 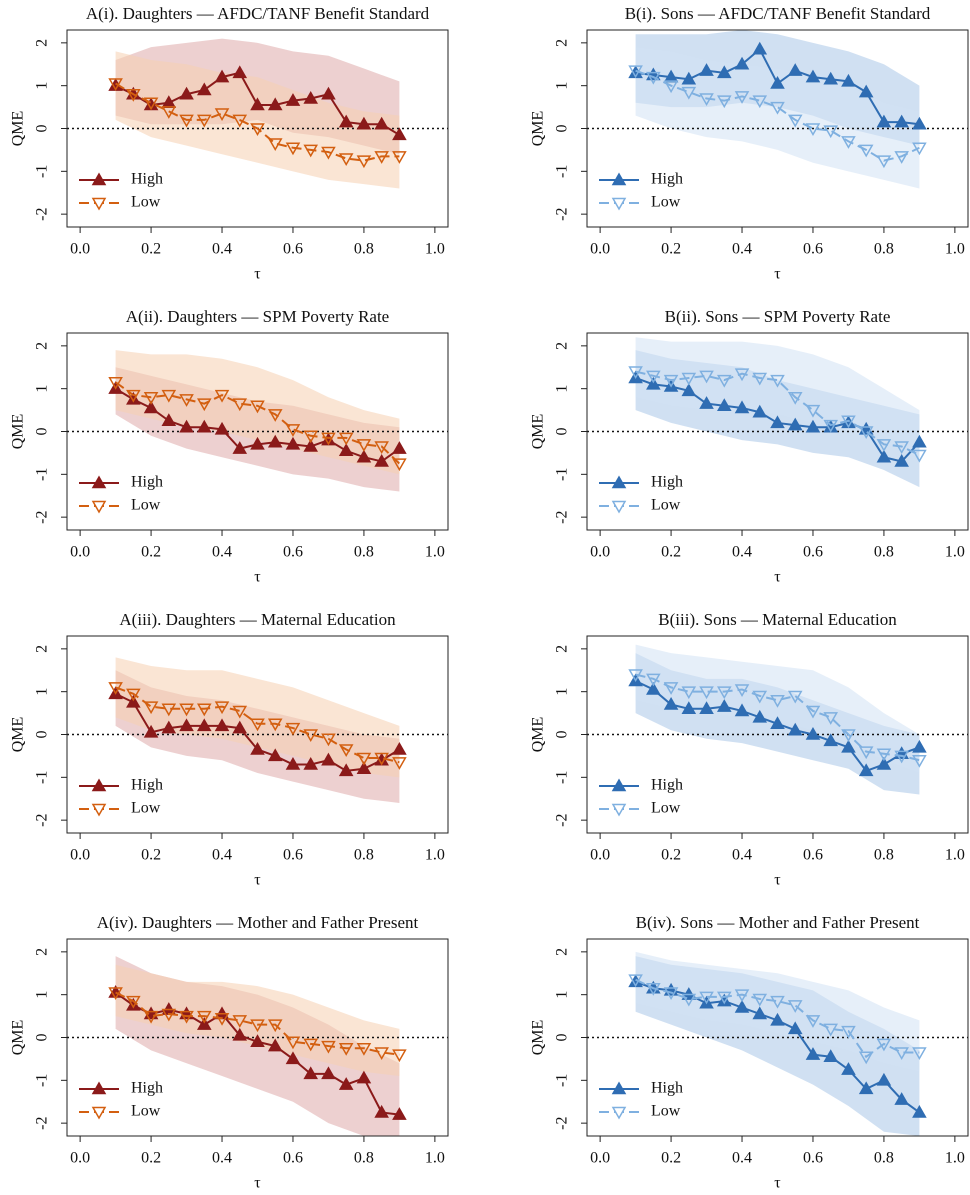 What do you see at coordinates (562, 952) in the screenshot?
I see `y-tick-label: 2` at bounding box center [562, 952].